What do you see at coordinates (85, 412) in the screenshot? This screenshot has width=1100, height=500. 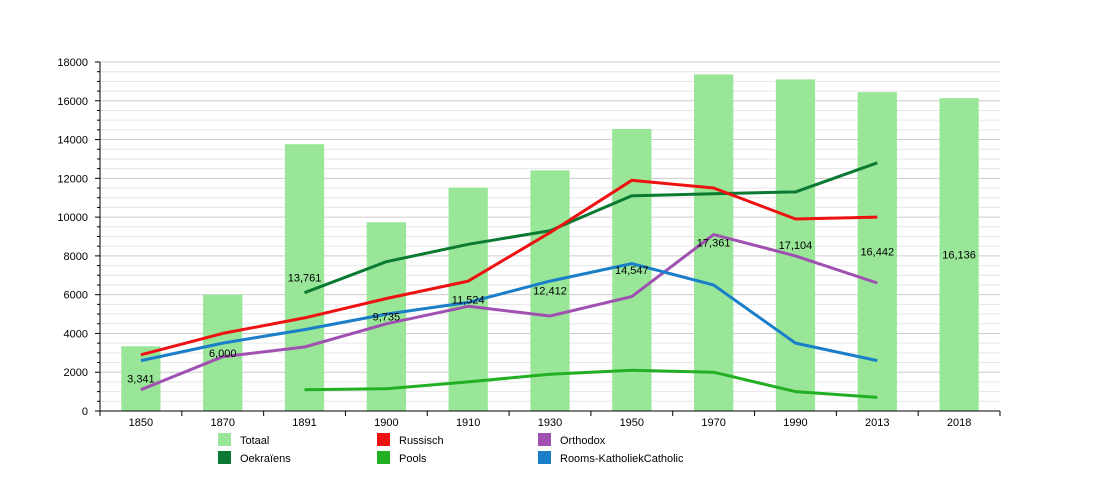 I see `y-tick-label: 0` at bounding box center [85, 412].